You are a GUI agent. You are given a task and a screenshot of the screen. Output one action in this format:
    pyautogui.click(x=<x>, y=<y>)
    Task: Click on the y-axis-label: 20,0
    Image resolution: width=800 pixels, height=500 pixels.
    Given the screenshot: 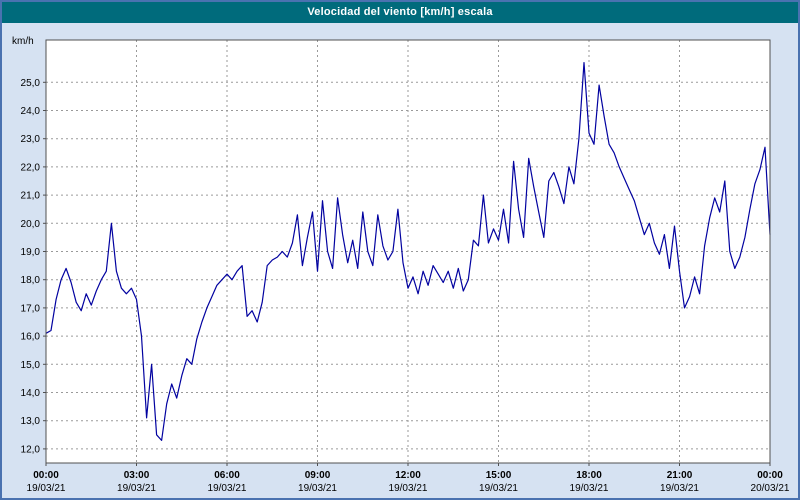 What is the action you would take?
    pyautogui.click(x=31, y=224)
    